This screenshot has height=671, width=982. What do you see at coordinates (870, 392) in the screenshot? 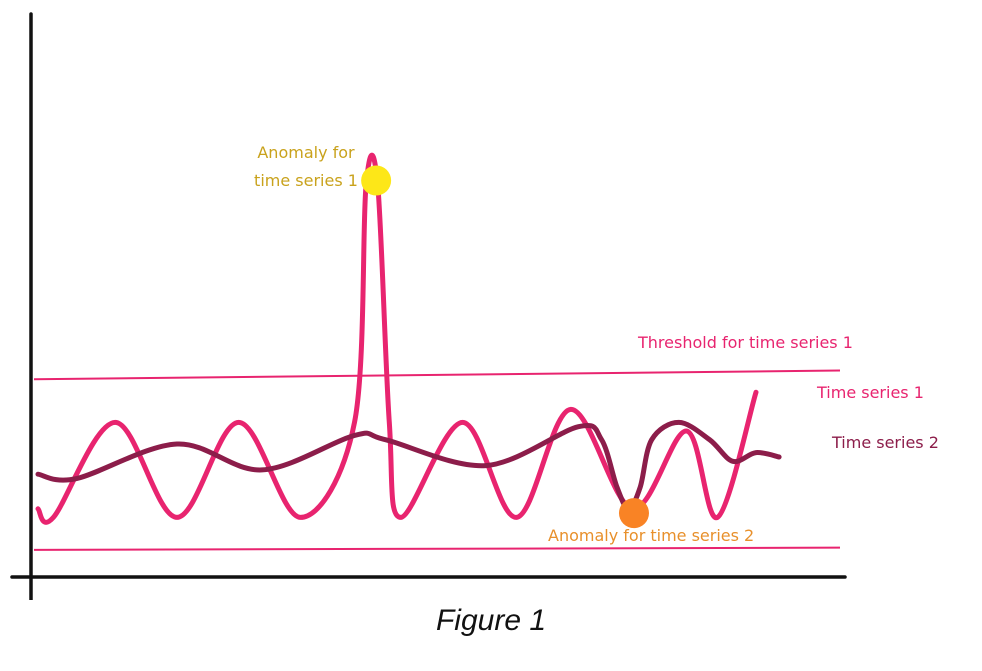
I see `series-1-label: Time series 1` at bounding box center [870, 392].